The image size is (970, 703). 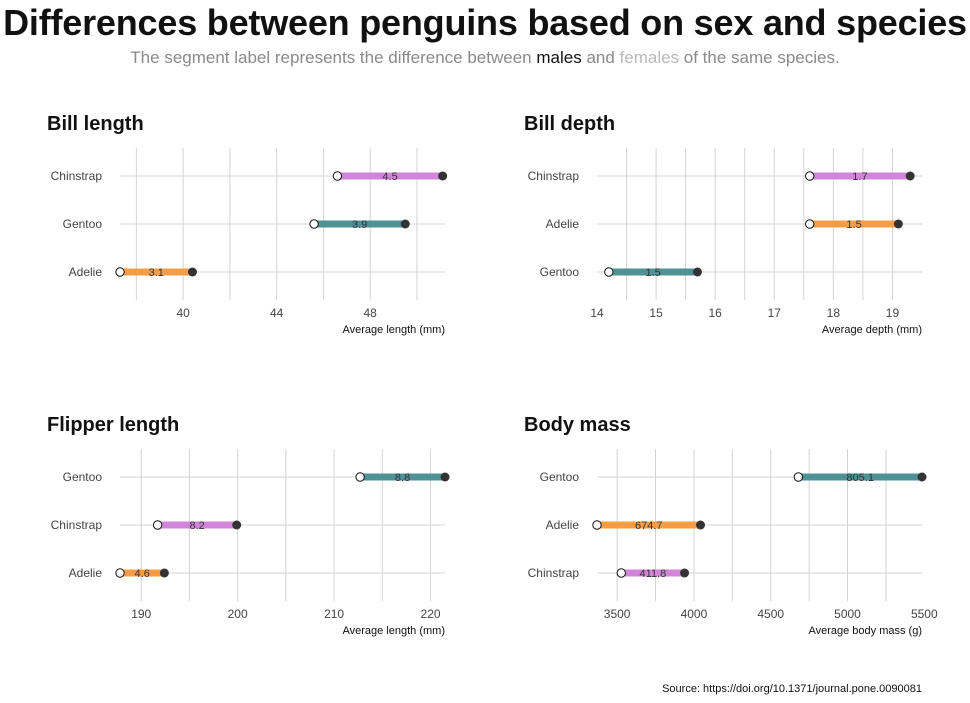 I want to click on bill-depth-segment-label-adelie: 1.5, so click(x=853, y=225).